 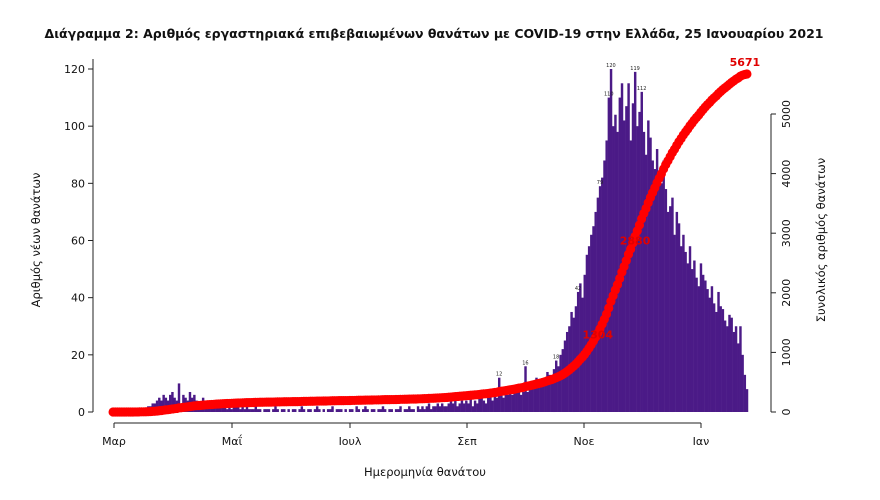 What do you see at coordinates (81, 412) in the screenshot?
I see `y-left-tick-label: 0` at bounding box center [81, 412].